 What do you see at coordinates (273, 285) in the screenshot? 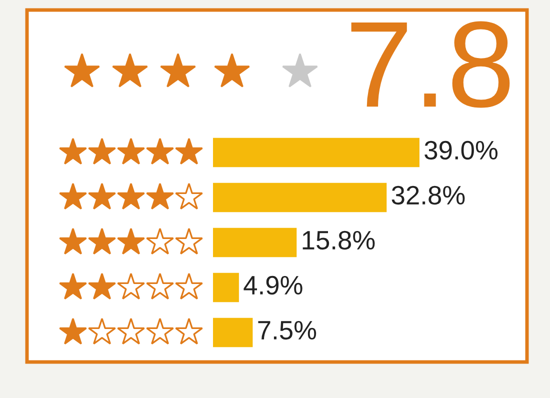
I see `data-label: 4.9%` at bounding box center [273, 285].